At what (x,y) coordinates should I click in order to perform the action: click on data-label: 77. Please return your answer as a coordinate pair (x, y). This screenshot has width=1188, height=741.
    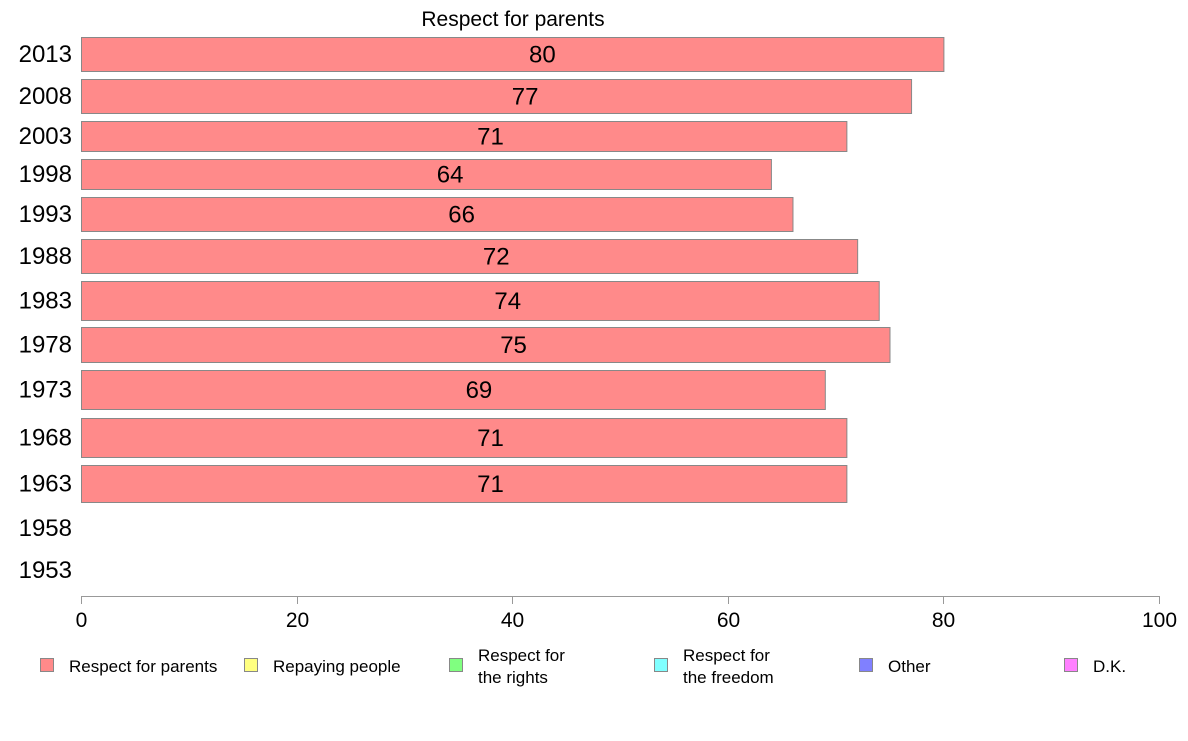
    Looking at the image, I should click on (525, 97).